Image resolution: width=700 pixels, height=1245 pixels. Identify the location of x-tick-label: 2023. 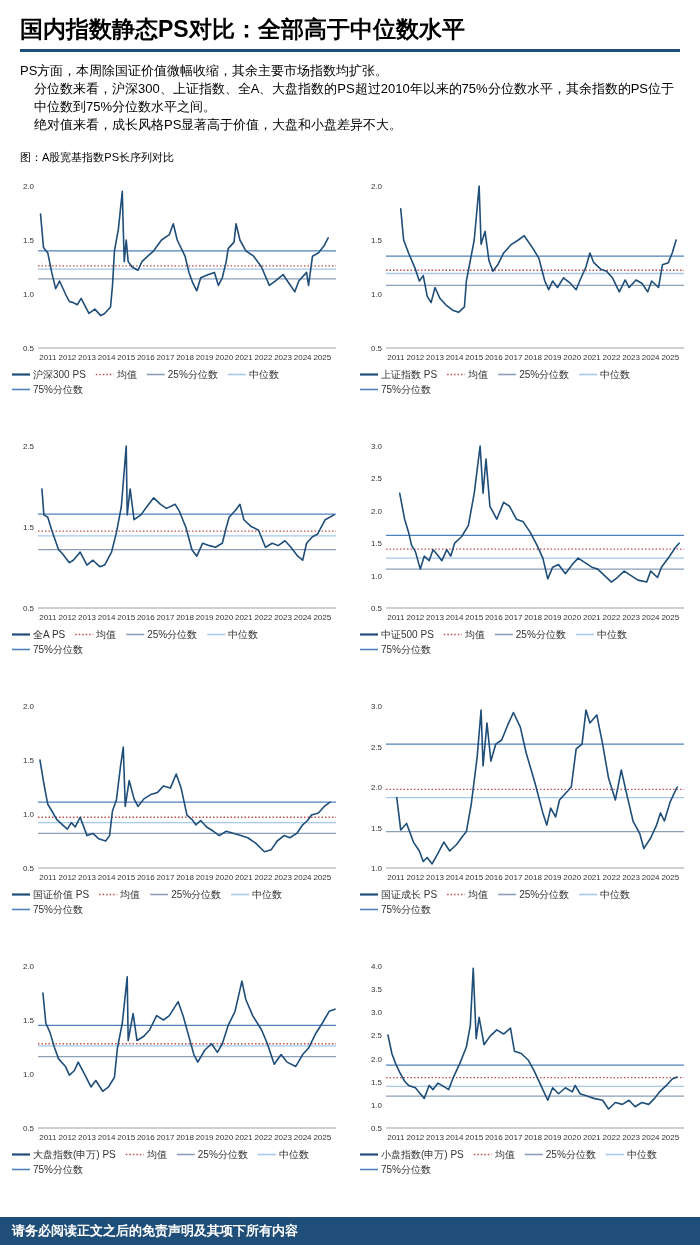
(283, 877).